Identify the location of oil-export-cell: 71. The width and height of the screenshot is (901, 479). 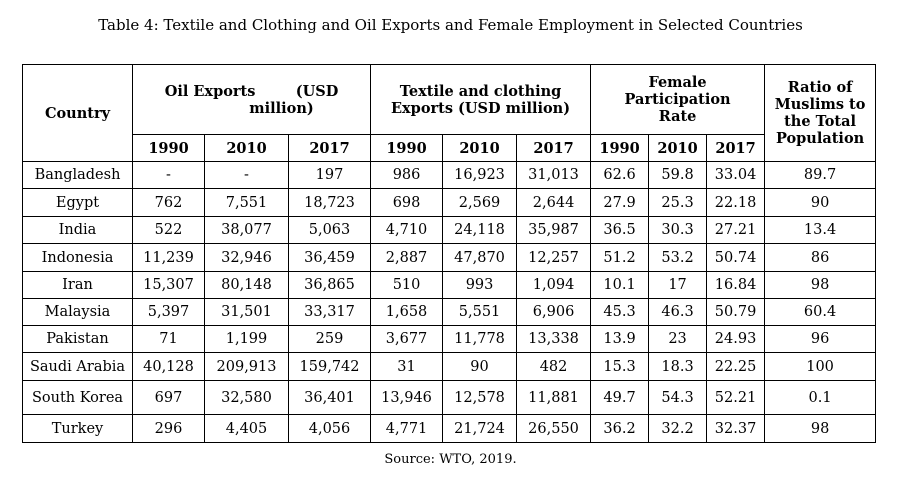
(168, 339).